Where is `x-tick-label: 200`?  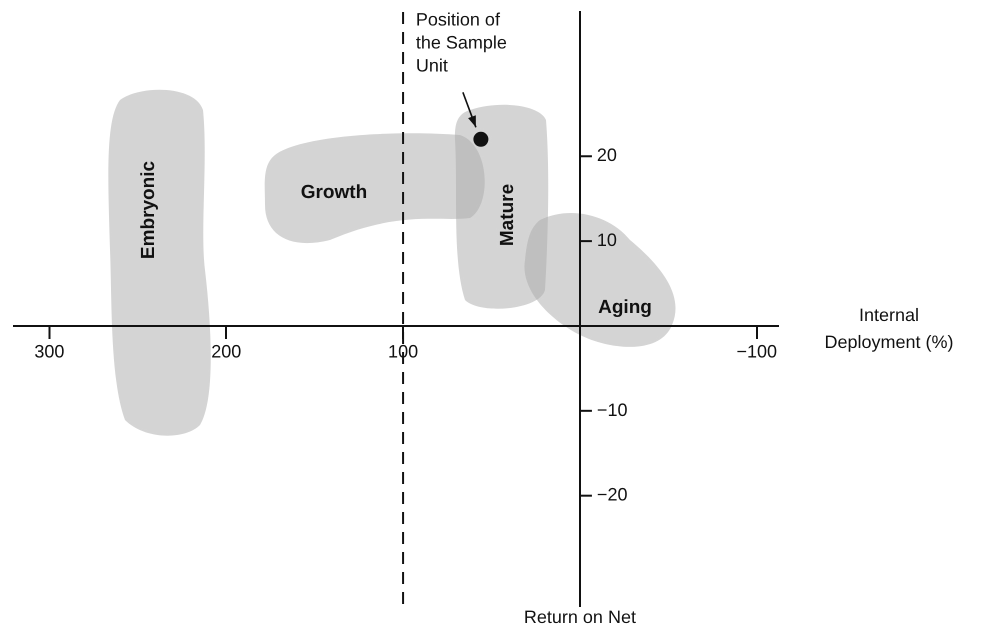 x-tick-label: 200 is located at coordinates (226, 352).